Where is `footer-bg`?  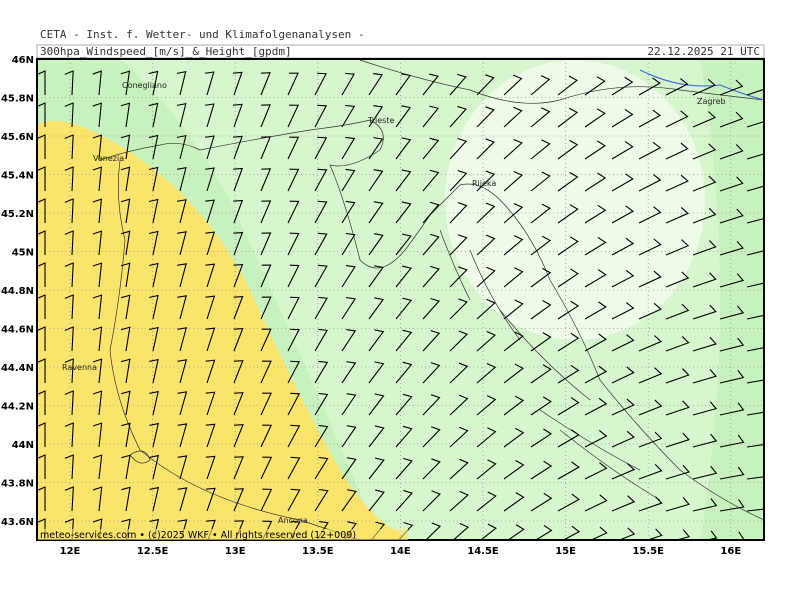 footer-bg is located at coordinates (223, 534).